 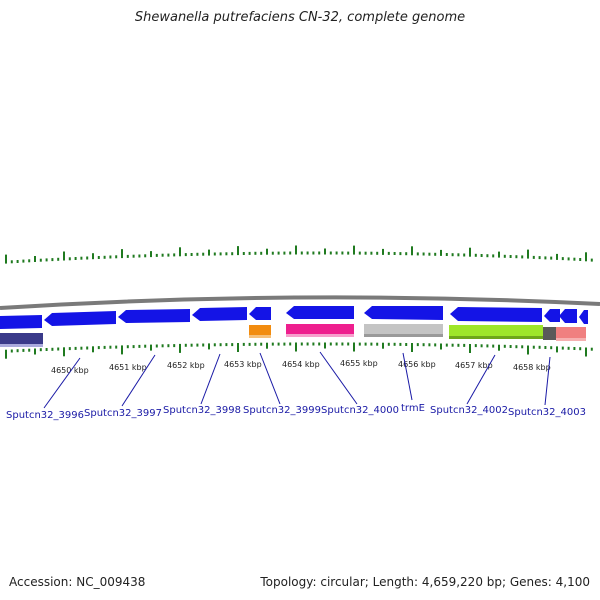 What do you see at coordinates (413, 408) in the screenshot?
I see `gene-label-trme: trmE` at bounding box center [413, 408].